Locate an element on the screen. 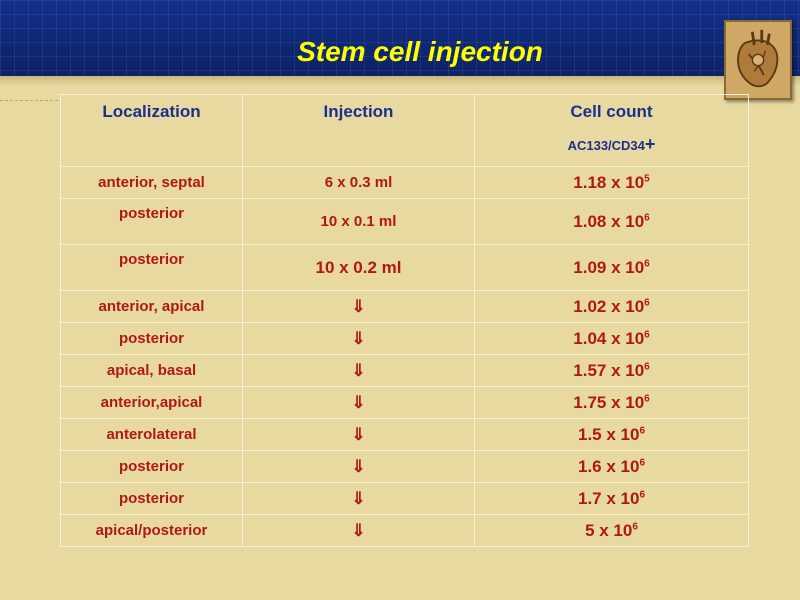 Image resolution: width=800 pixels, height=600 pixels. slide-header is located at coordinates (400, 38).